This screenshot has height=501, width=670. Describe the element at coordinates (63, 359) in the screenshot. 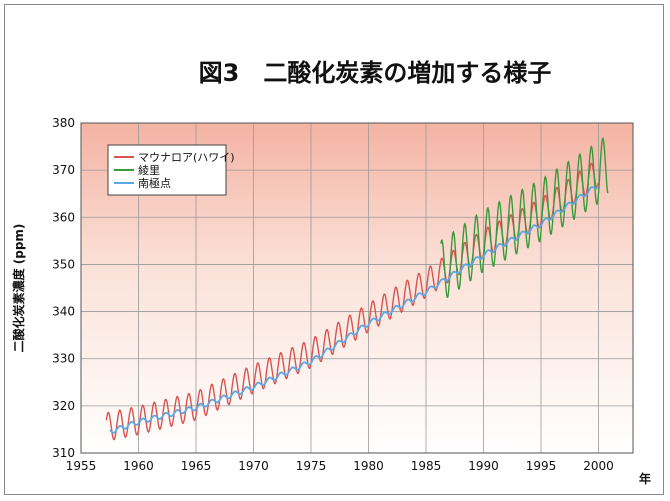

I see `y-tick-label: 330` at that location.